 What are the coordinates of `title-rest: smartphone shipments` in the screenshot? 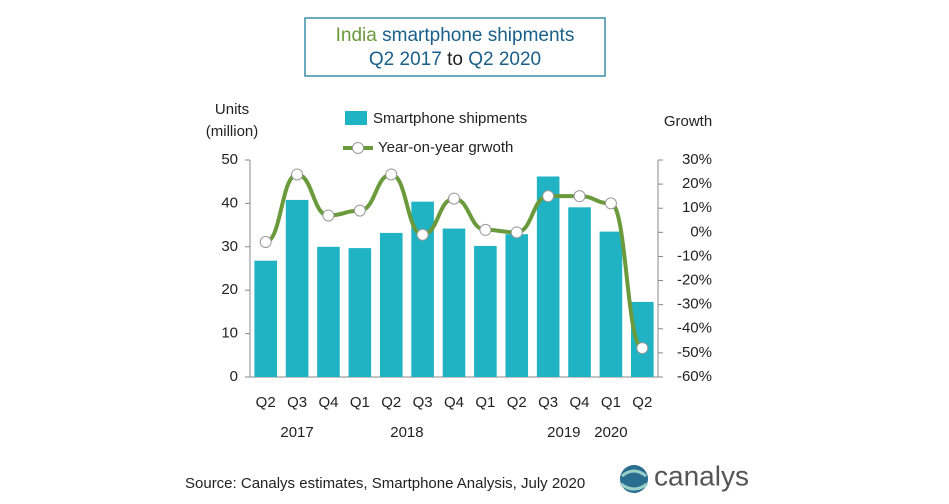 It's located at (478, 35).